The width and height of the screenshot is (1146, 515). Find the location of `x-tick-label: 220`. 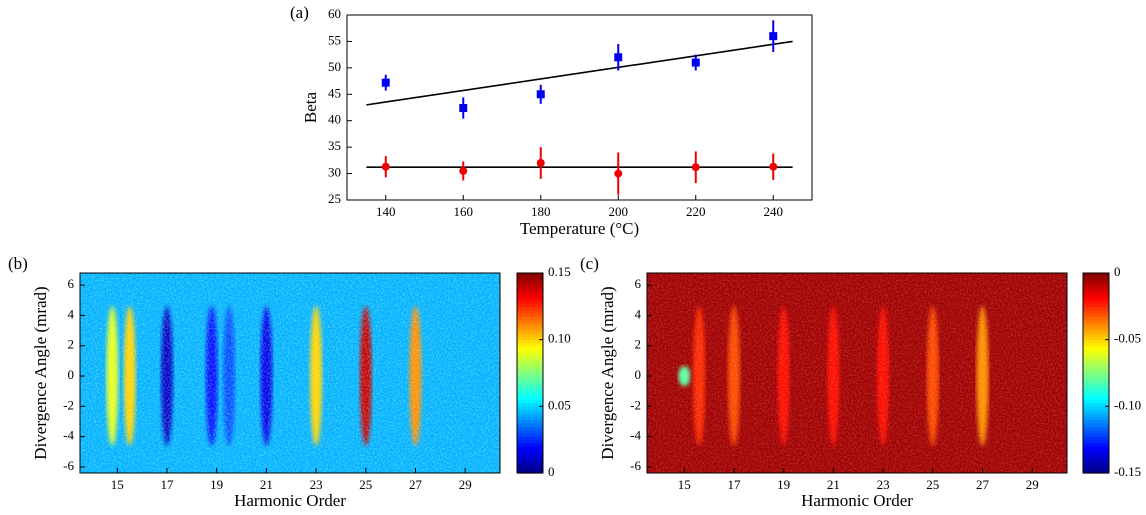

x-tick-label: 220 is located at coordinates (696, 211).